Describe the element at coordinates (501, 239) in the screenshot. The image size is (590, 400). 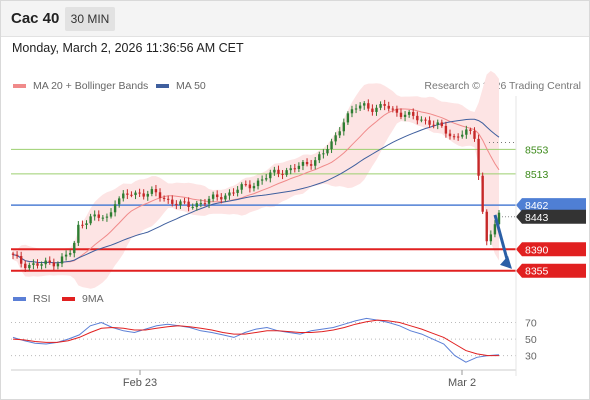
I see `forecast-arrow` at that location.